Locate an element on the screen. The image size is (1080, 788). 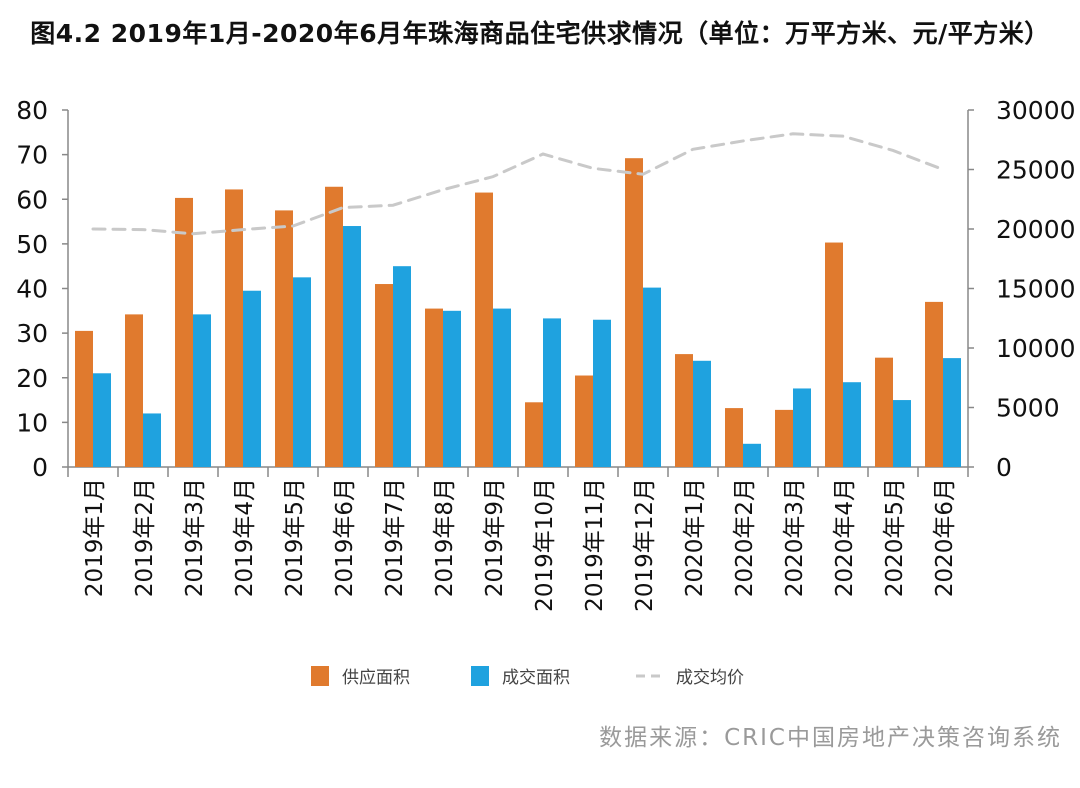
legend-swatch-supply is located at coordinates (320, 676).